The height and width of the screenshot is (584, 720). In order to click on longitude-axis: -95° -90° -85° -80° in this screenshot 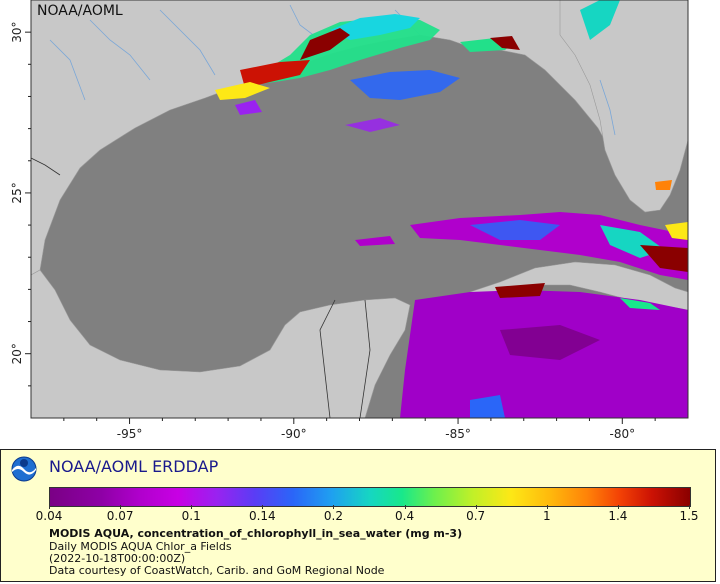, I will do `click(359, 429)`.